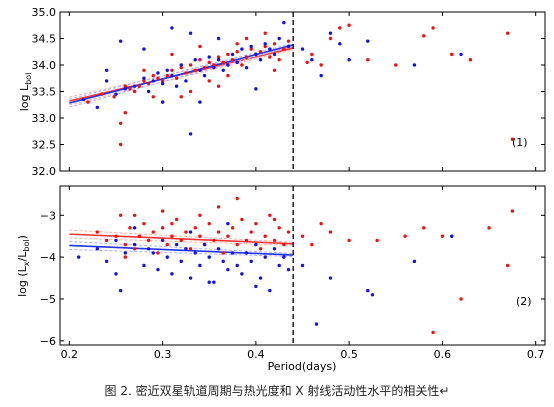 The height and width of the screenshot is (407, 554). I want to click on x-tick-label: 0.6, so click(443, 354).